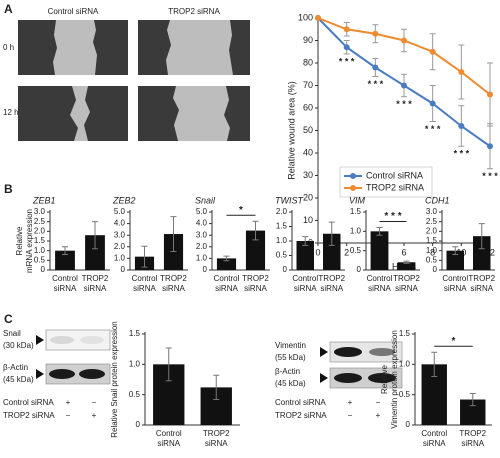 The image size is (500, 458). Describe the element at coordinates (290, 345) in the screenshot. I see `blot-label: Vimentin` at that location.